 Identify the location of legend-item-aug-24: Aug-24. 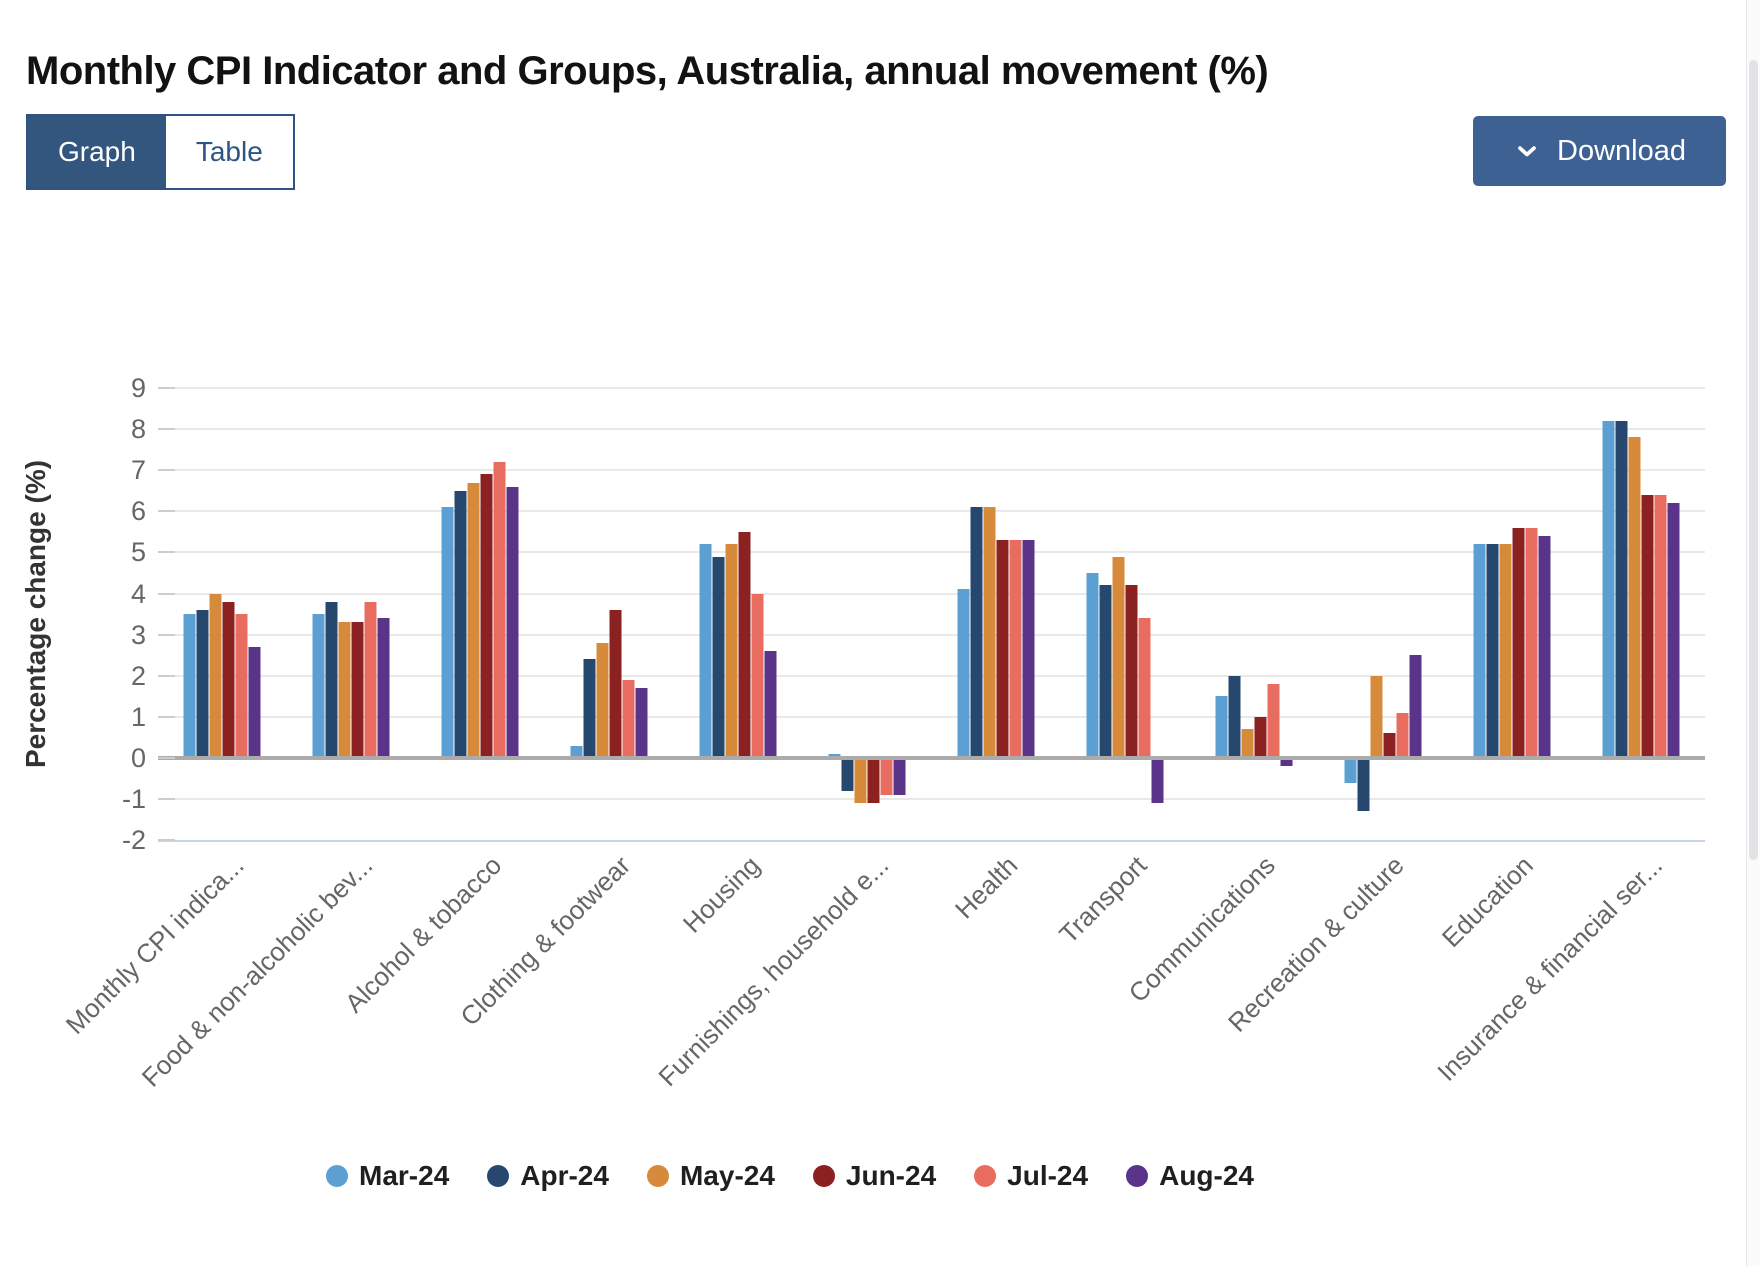
(1190, 1176).